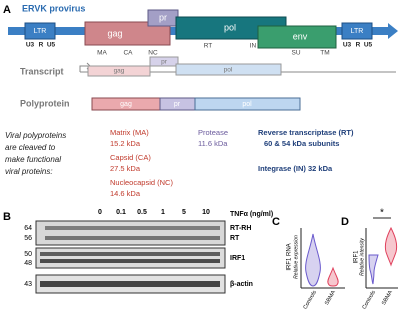  Describe the element at coordinates (199, 49) in the screenshot. I see `sublabels: U3 R U5 MA CA NC RT IN SU TM U3 R U5` at that location.